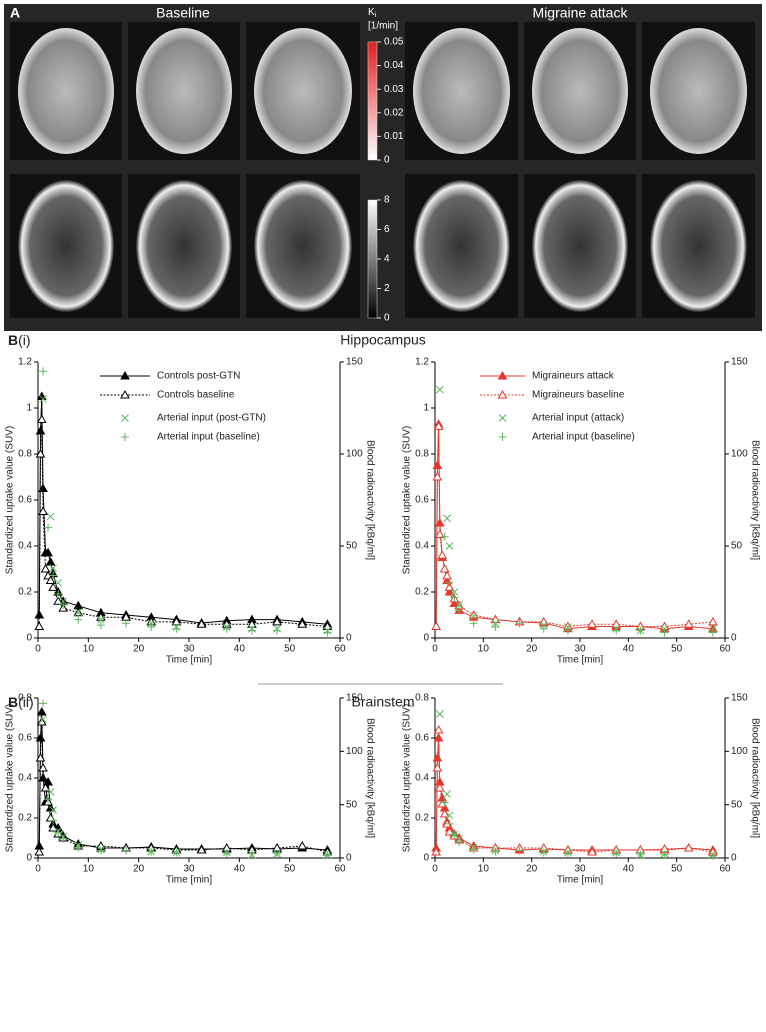  I want to click on legend-label: Arterial input (attack), so click(578, 418).